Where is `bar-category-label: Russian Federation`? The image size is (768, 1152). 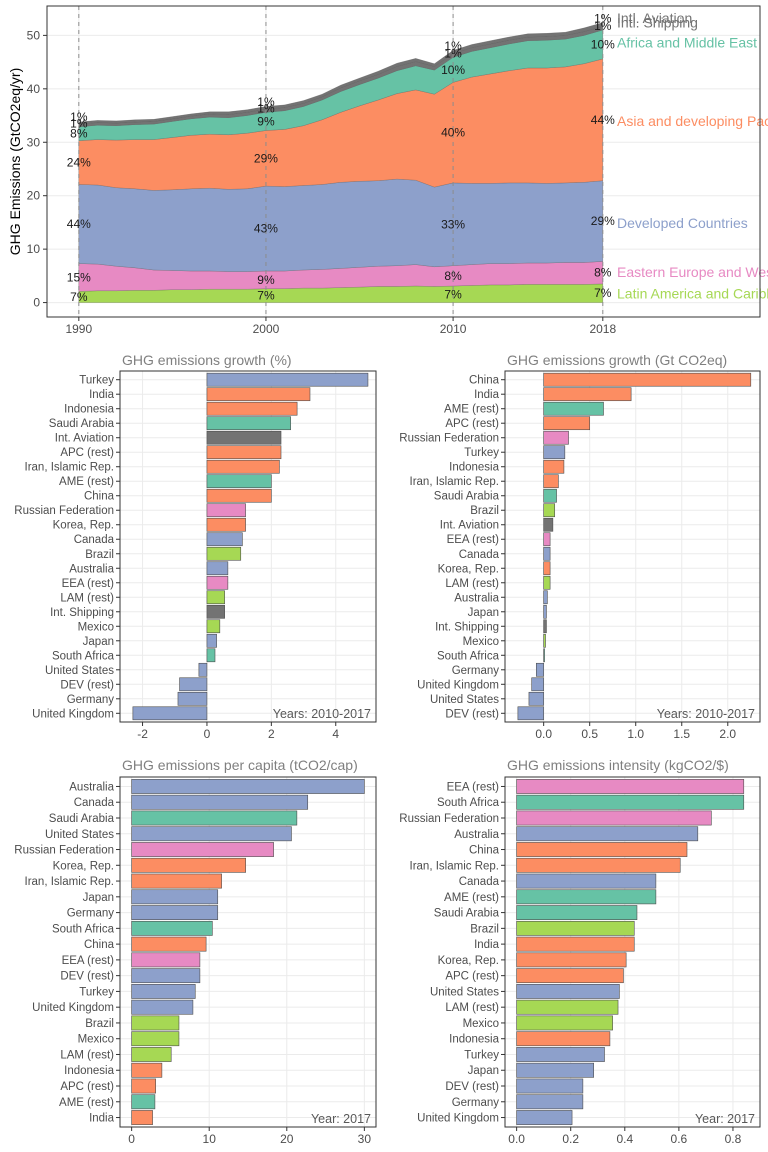 bar-category-label: Russian Federation is located at coordinates (64, 511).